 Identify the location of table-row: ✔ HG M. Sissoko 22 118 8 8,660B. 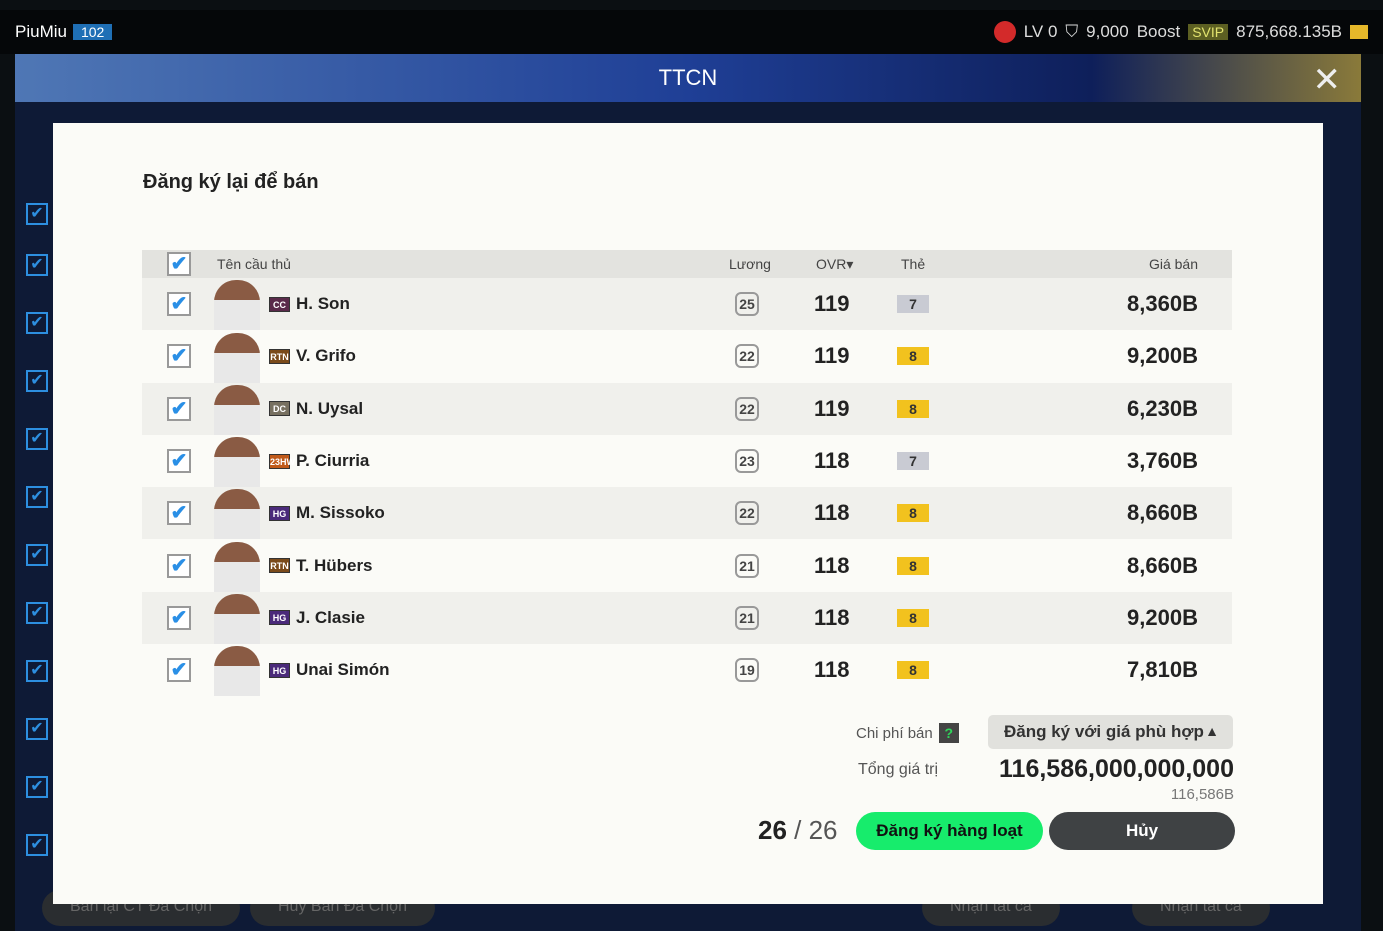
(687, 513).